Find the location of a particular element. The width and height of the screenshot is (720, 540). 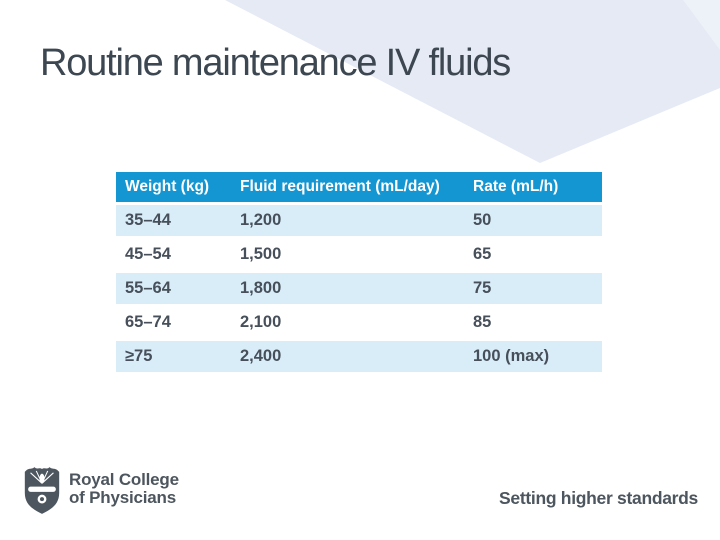

column-header: Fluid requirement (mL/day) is located at coordinates (340, 186).